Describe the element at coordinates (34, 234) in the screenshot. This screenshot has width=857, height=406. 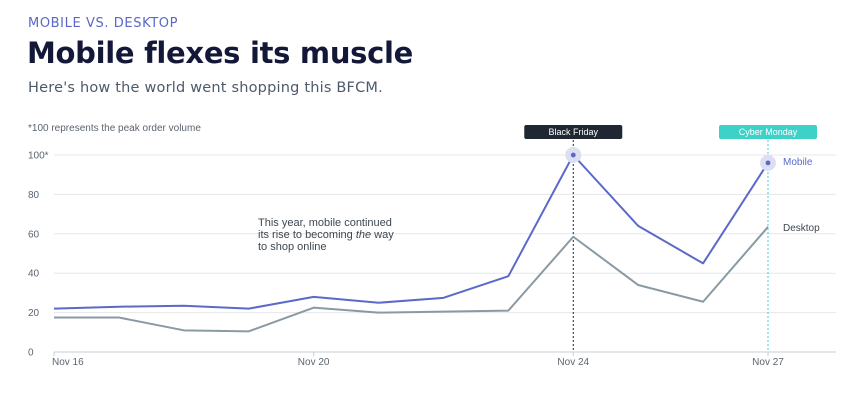
I see `y-tick-label: 60` at that location.